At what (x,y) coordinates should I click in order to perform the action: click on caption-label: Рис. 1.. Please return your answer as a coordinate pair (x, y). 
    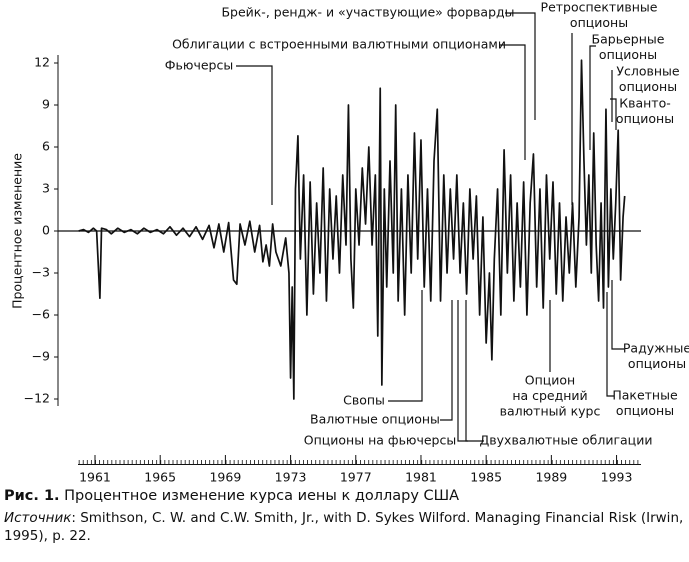
    Looking at the image, I should click on (32, 496).